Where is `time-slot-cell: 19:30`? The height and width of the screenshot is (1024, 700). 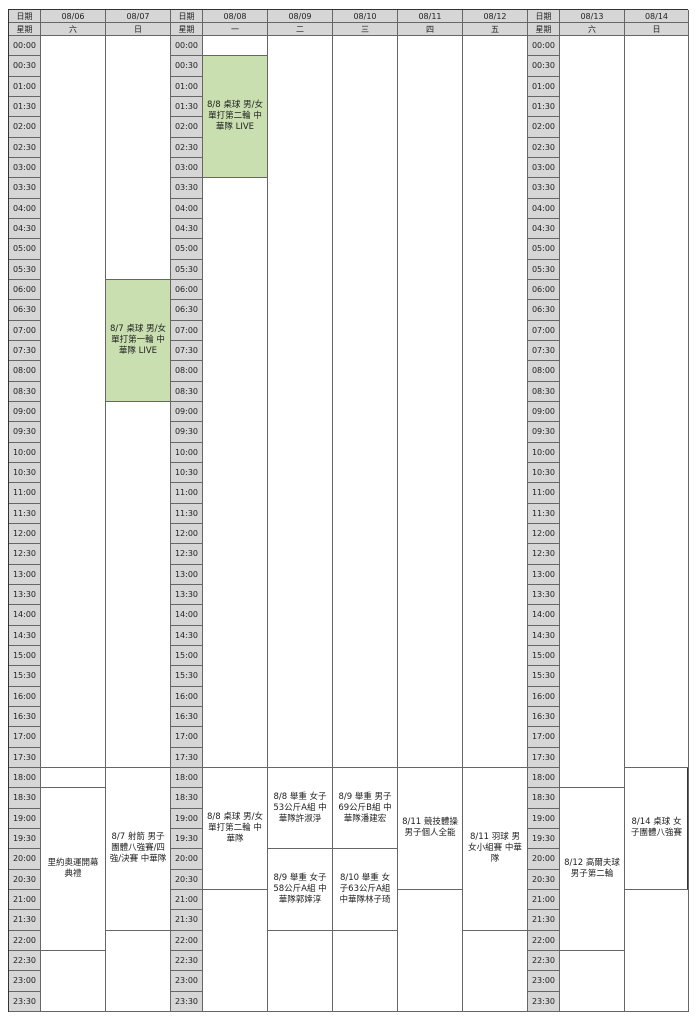 time-slot-cell: 19:30 is located at coordinates (187, 839).